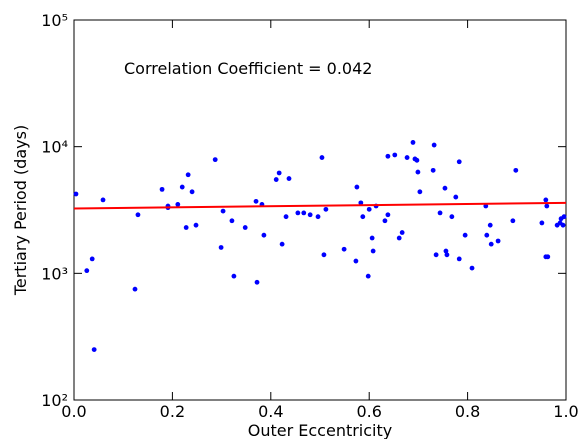 Image resolution: width=582 pixels, height=439 pixels. I want to click on annotation: Correlation Coefficient = 0.042, so click(248, 68).